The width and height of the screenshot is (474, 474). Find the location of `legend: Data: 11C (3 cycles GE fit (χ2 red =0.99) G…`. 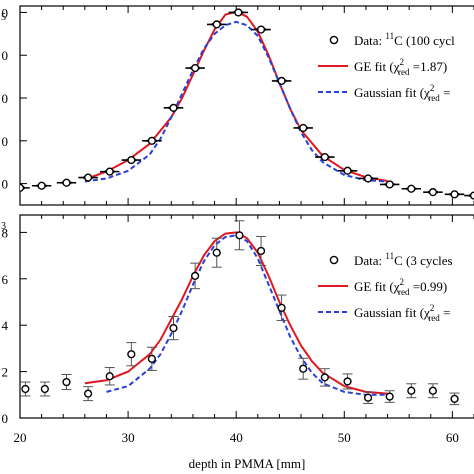

legend: Data: 11C (3 cycles GE fit (χ2 red =0.99) G… is located at coordinates (385, 287).